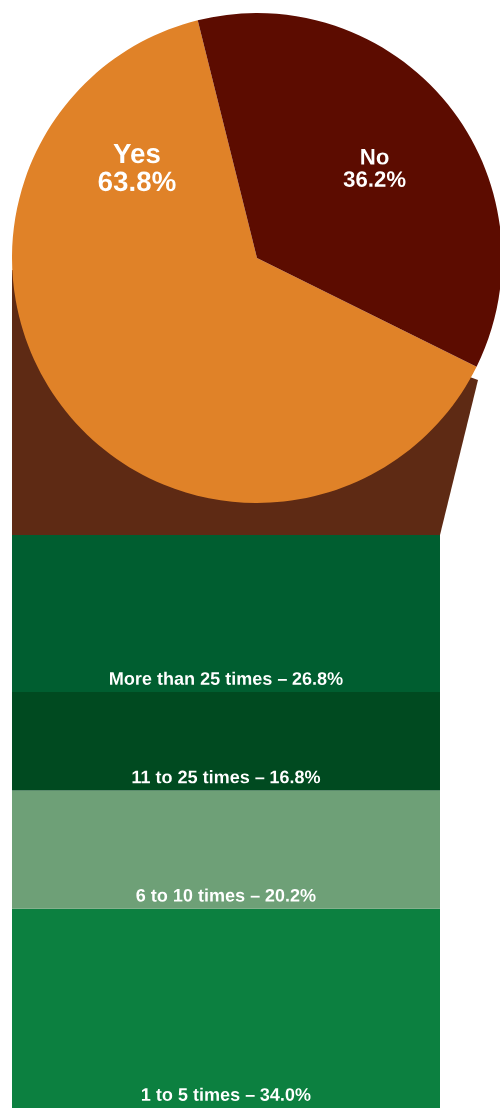 The width and height of the screenshot is (500, 1108). What do you see at coordinates (198, 678) in the screenshot?
I see `series-label: More than 25 times –` at bounding box center [198, 678].